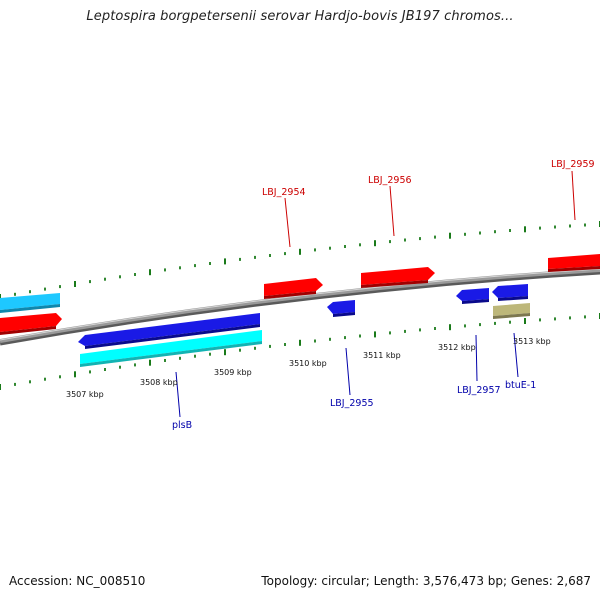  What do you see at coordinates (520, 385) in the screenshot?
I see `gene-label-btue-1: btuE-1` at bounding box center [520, 385].